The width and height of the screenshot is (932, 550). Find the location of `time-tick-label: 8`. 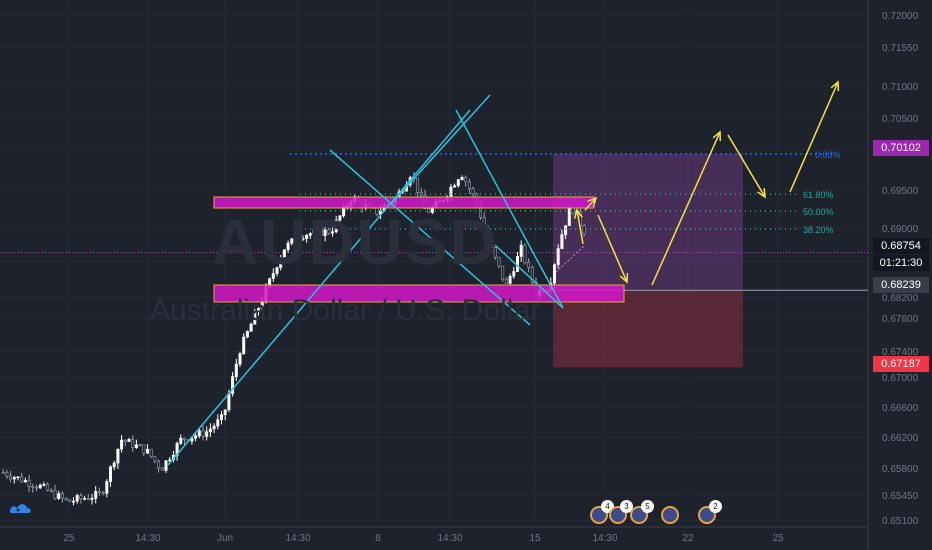

time-tick-label: 8 is located at coordinates (378, 538).